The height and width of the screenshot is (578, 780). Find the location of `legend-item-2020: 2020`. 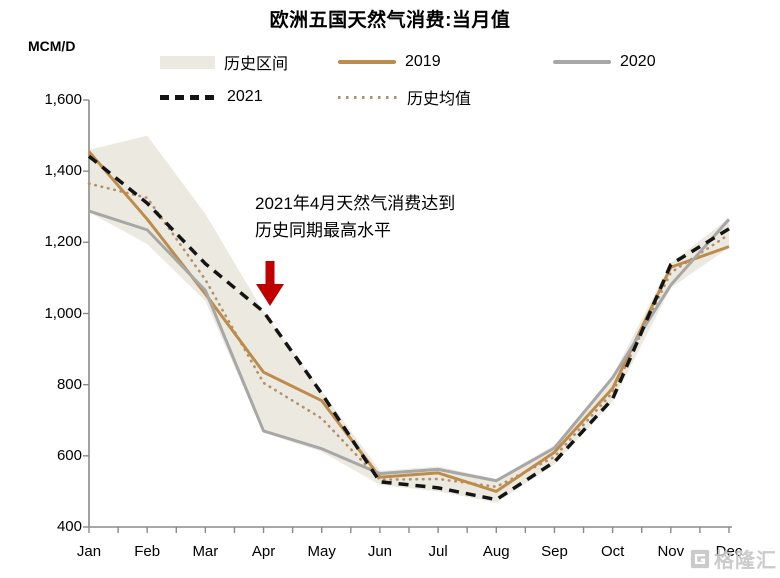

legend-item-2020: 2020 is located at coordinates (604, 62).